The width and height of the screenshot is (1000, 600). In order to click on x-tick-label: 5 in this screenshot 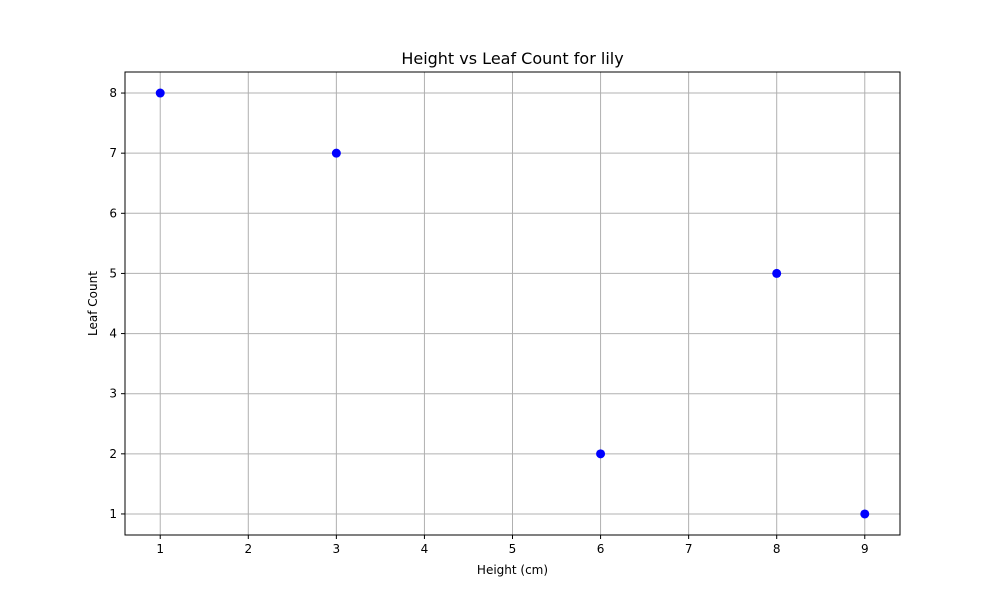, I will do `click(513, 549)`.